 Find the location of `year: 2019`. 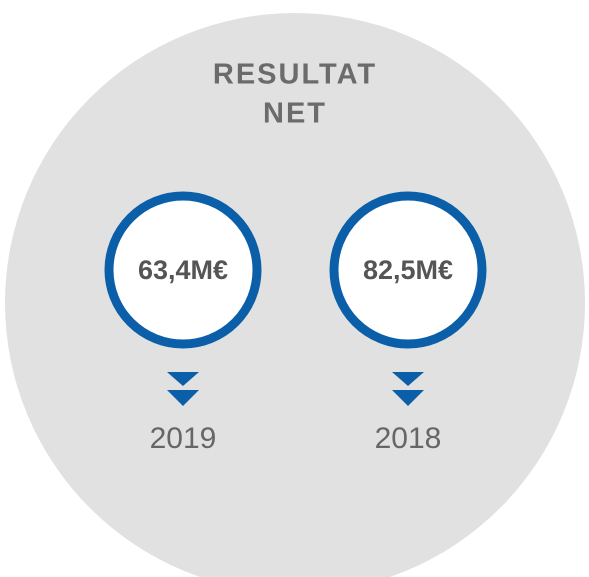

year: 2019 is located at coordinates (183, 438).